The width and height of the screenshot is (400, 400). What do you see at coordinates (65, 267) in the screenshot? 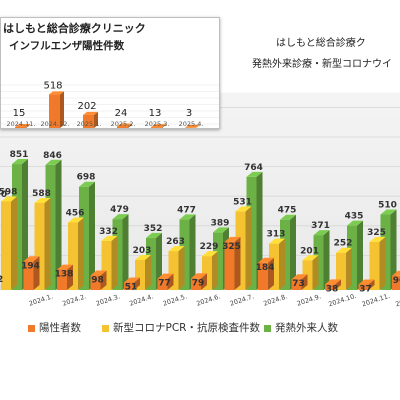
I see `bar-0-2-top` at bounding box center [65, 267].